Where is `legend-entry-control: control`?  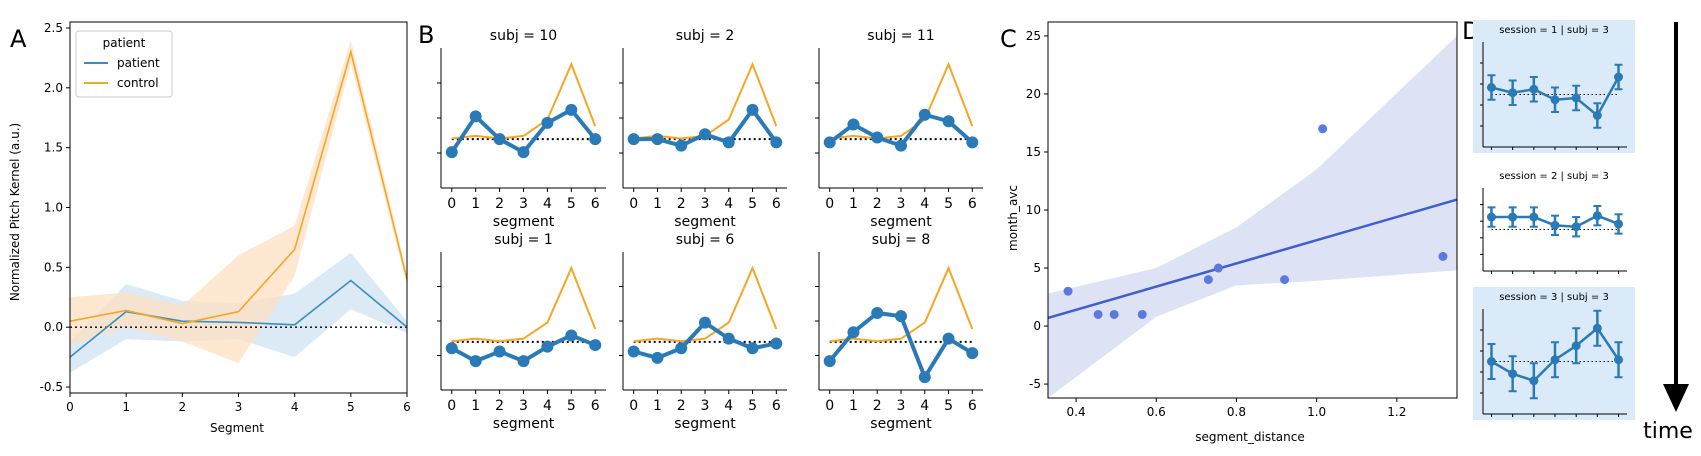 legend-entry-control: control is located at coordinates (138, 83).